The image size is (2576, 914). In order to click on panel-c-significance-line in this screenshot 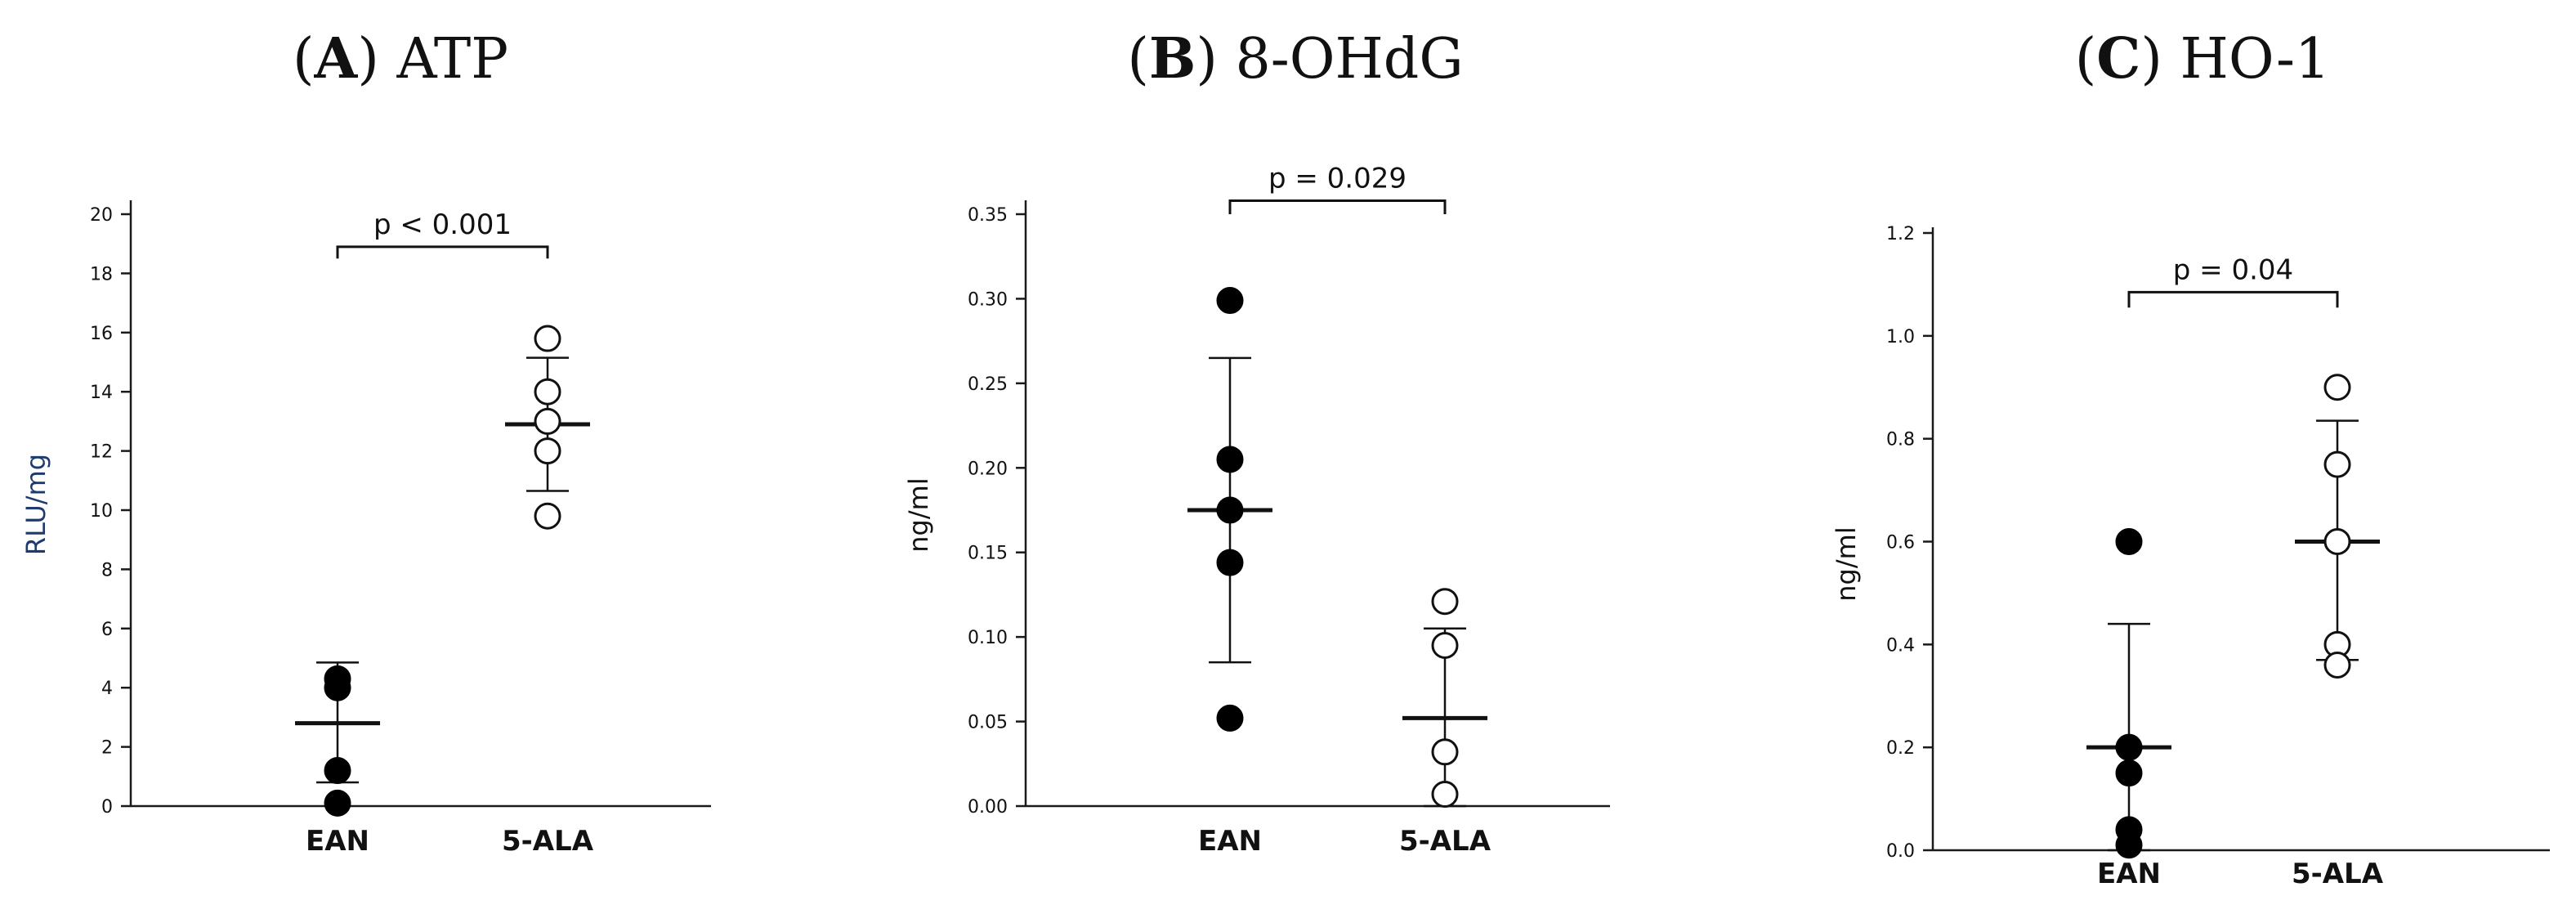, I will do `click(2233, 299)`.